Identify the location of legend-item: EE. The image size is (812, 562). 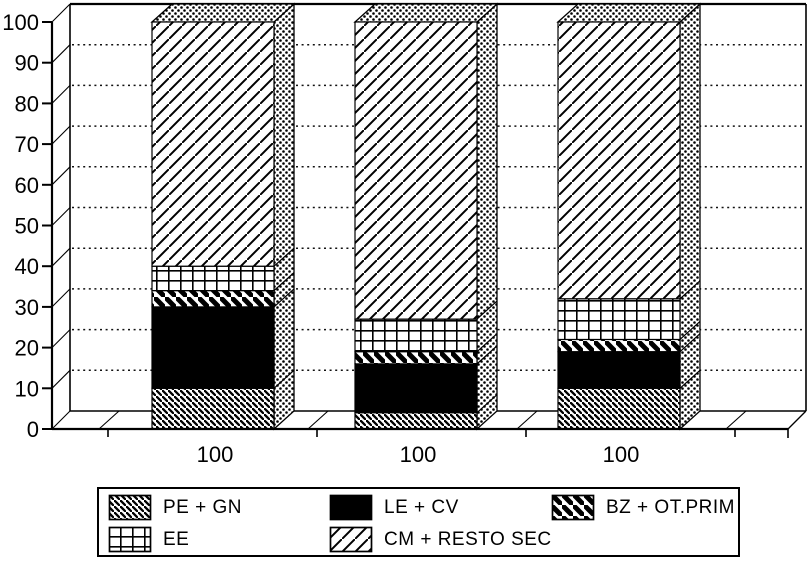
(148, 539).